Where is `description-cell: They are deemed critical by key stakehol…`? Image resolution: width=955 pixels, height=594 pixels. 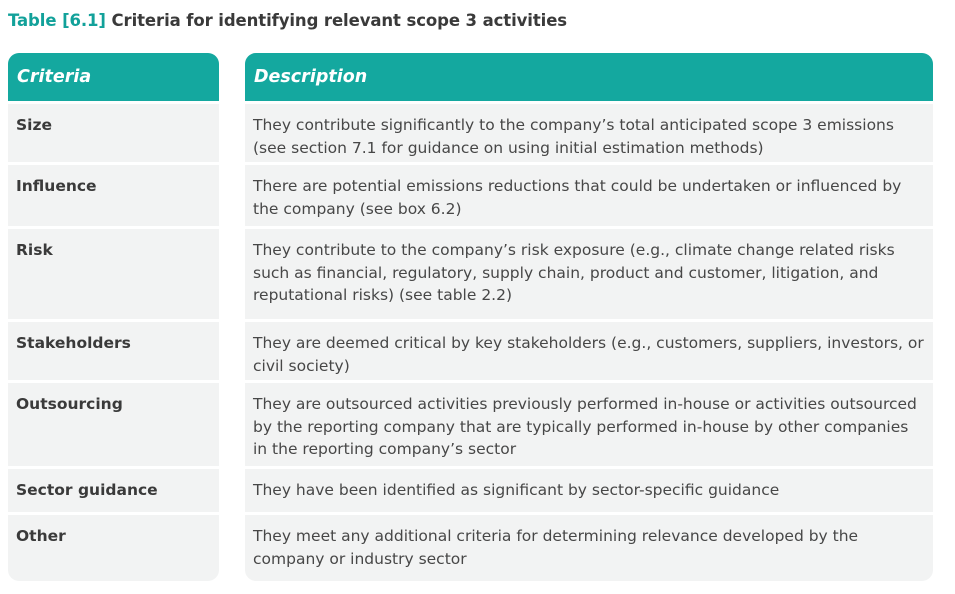 description-cell: They are deemed critical by key stakehol… is located at coordinates (589, 351).